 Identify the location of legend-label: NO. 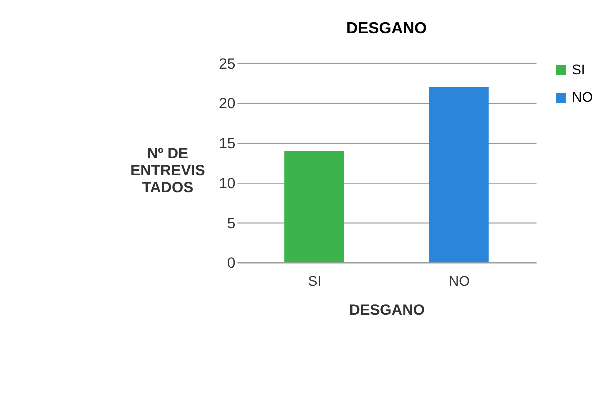
(583, 97).